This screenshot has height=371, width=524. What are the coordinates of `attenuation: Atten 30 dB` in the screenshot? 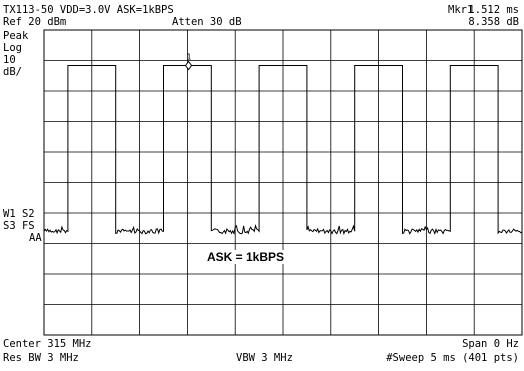 It's located at (207, 22).